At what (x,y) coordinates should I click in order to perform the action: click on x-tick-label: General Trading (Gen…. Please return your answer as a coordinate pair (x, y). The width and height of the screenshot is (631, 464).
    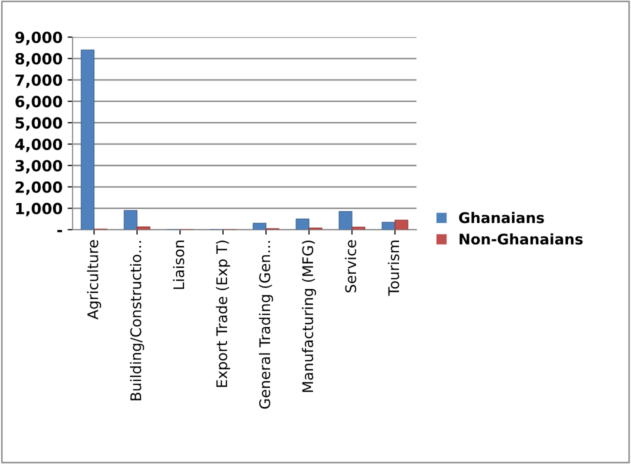
    Looking at the image, I should click on (266, 325).